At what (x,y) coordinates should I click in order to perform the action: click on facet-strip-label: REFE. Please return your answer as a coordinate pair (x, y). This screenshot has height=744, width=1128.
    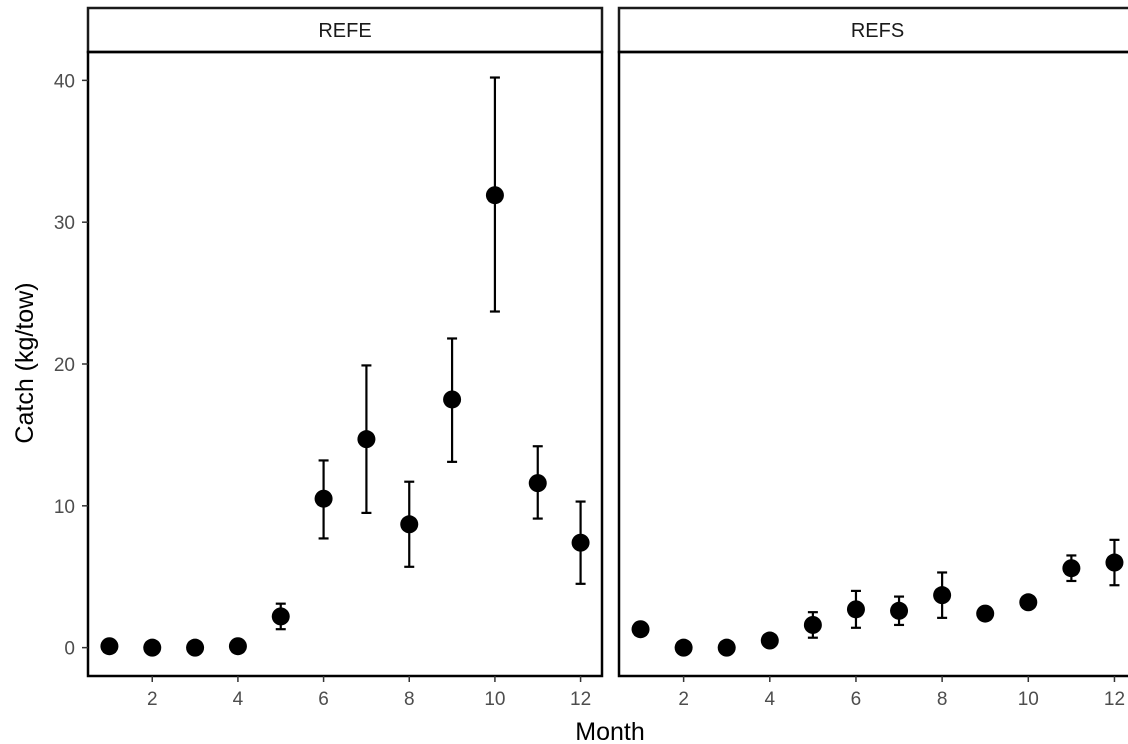
    Looking at the image, I should click on (344, 31).